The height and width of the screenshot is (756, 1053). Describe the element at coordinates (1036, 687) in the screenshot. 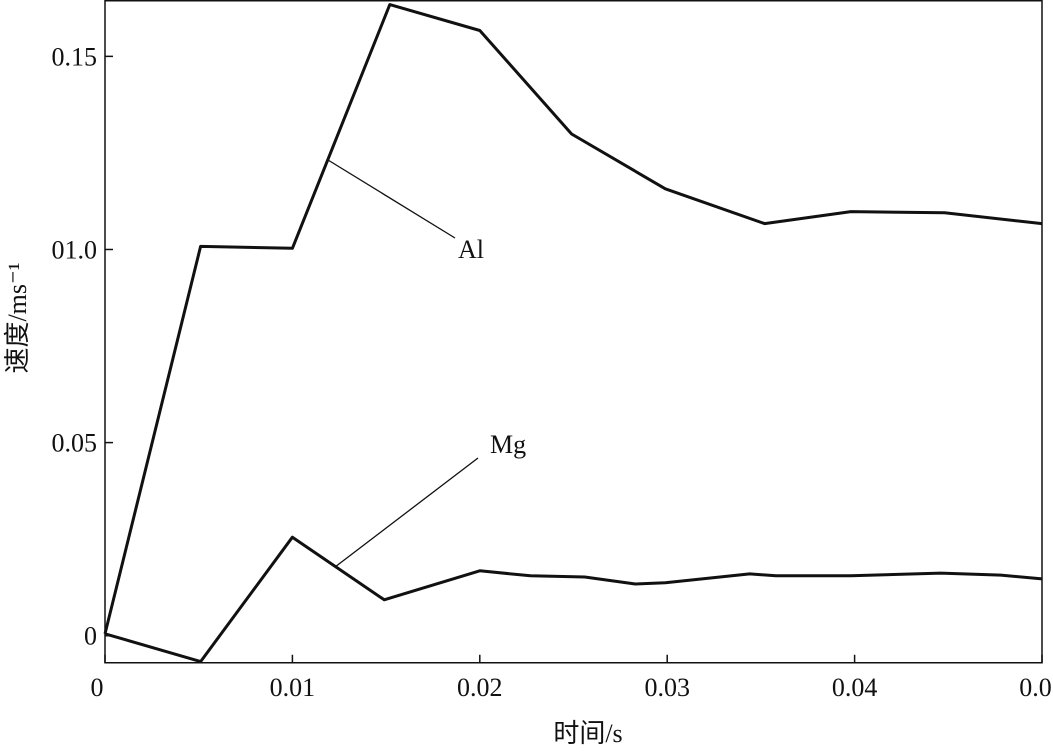

I see `x-tick-label: 0.05` at that location.